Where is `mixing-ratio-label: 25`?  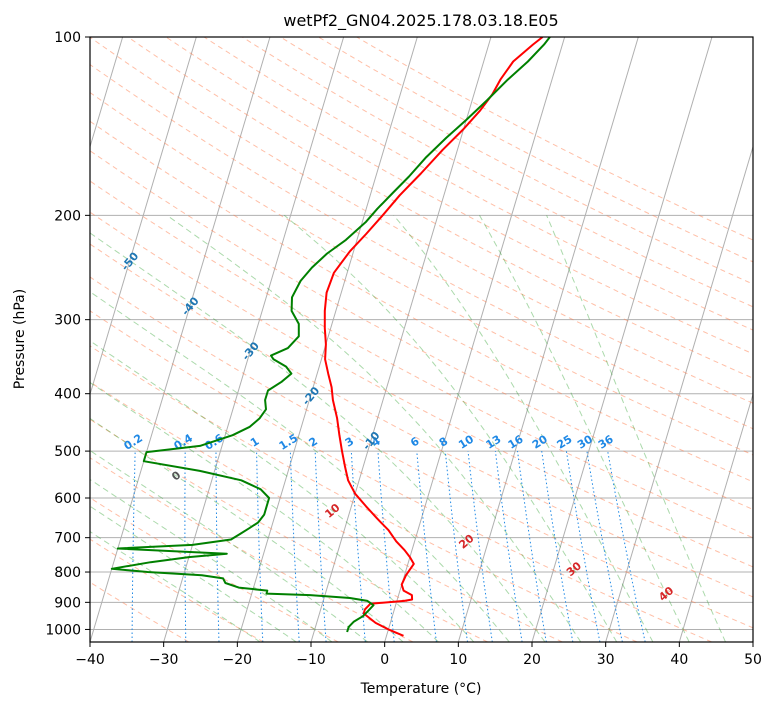
mixing-ratio-label: 25 is located at coordinates (565, 442).